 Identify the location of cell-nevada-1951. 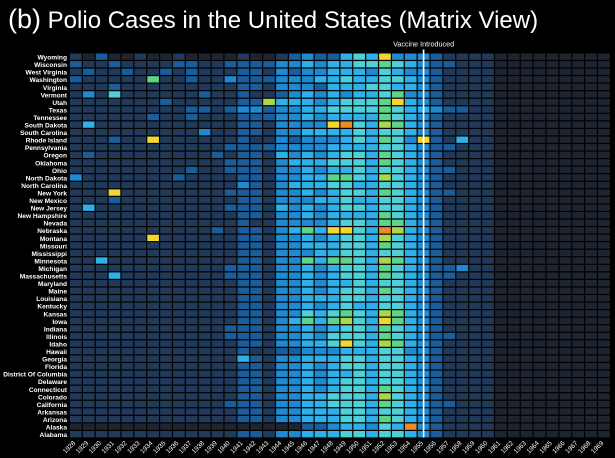
(372, 222).